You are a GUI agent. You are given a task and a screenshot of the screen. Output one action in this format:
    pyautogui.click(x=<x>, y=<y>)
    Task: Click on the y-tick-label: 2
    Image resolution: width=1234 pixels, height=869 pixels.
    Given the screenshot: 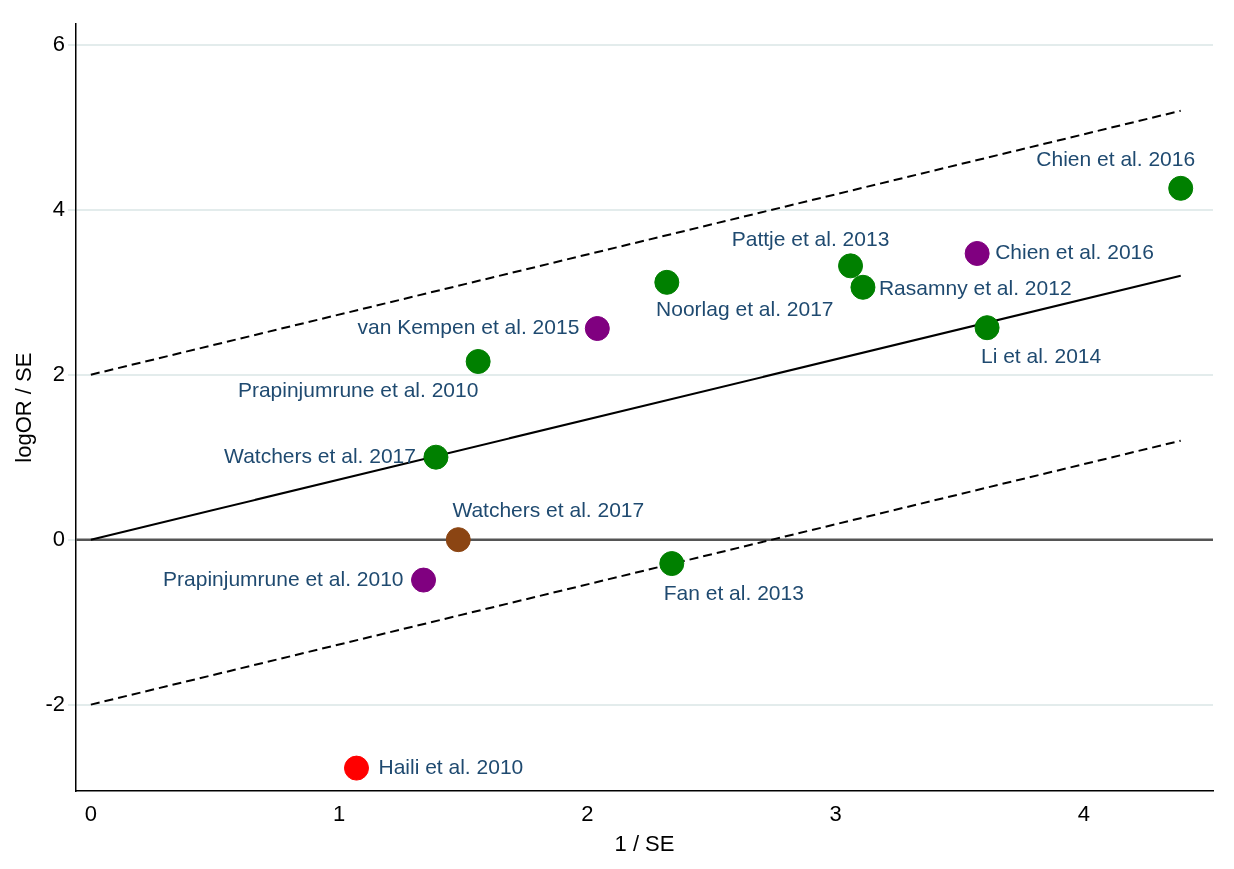 What is the action you would take?
    pyautogui.click(x=58, y=373)
    